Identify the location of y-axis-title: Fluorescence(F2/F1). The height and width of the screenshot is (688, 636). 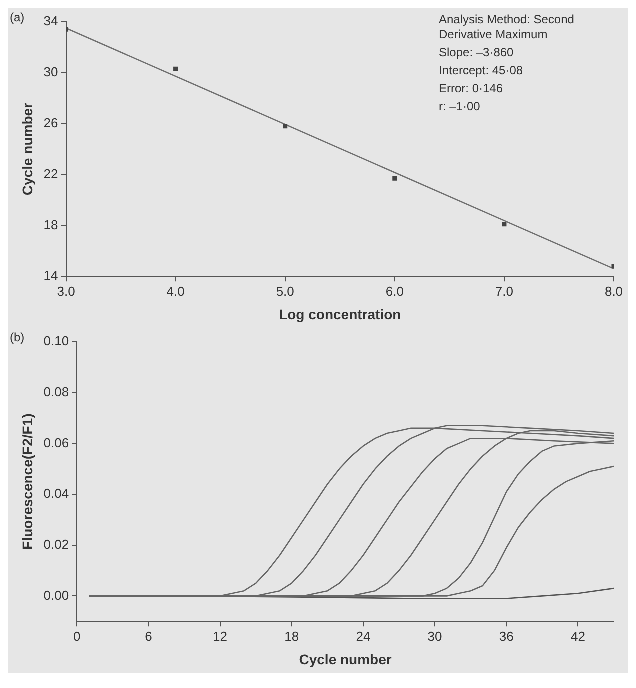
(27, 482).